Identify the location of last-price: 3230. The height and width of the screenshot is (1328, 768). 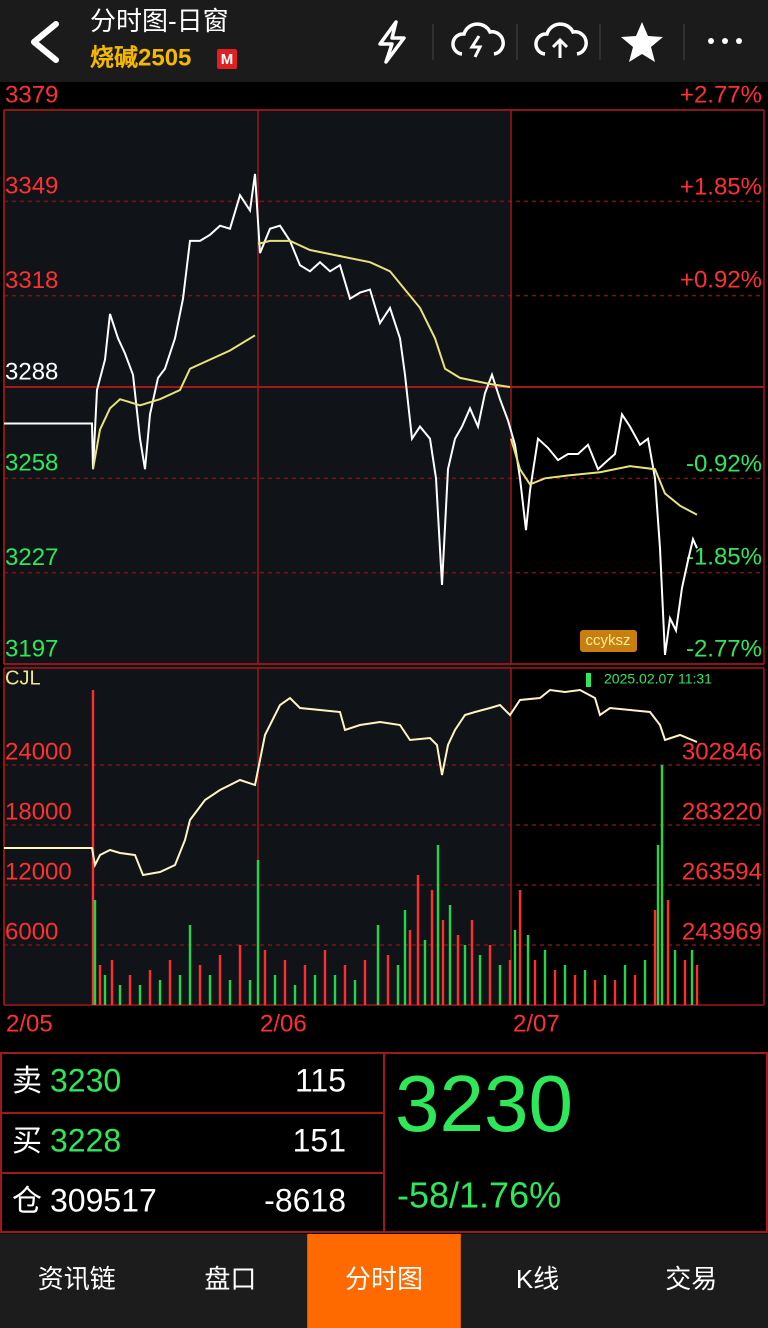
(484, 1103).